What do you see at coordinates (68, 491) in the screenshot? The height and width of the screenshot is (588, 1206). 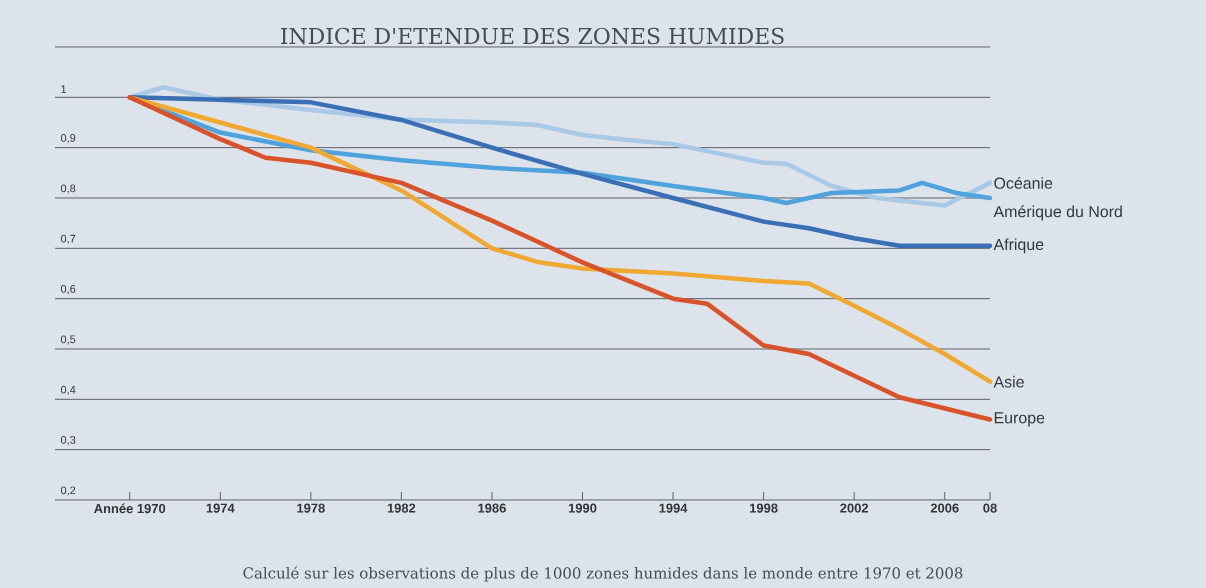 I see `y-tick-label: 0,2` at bounding box center [68, 491].